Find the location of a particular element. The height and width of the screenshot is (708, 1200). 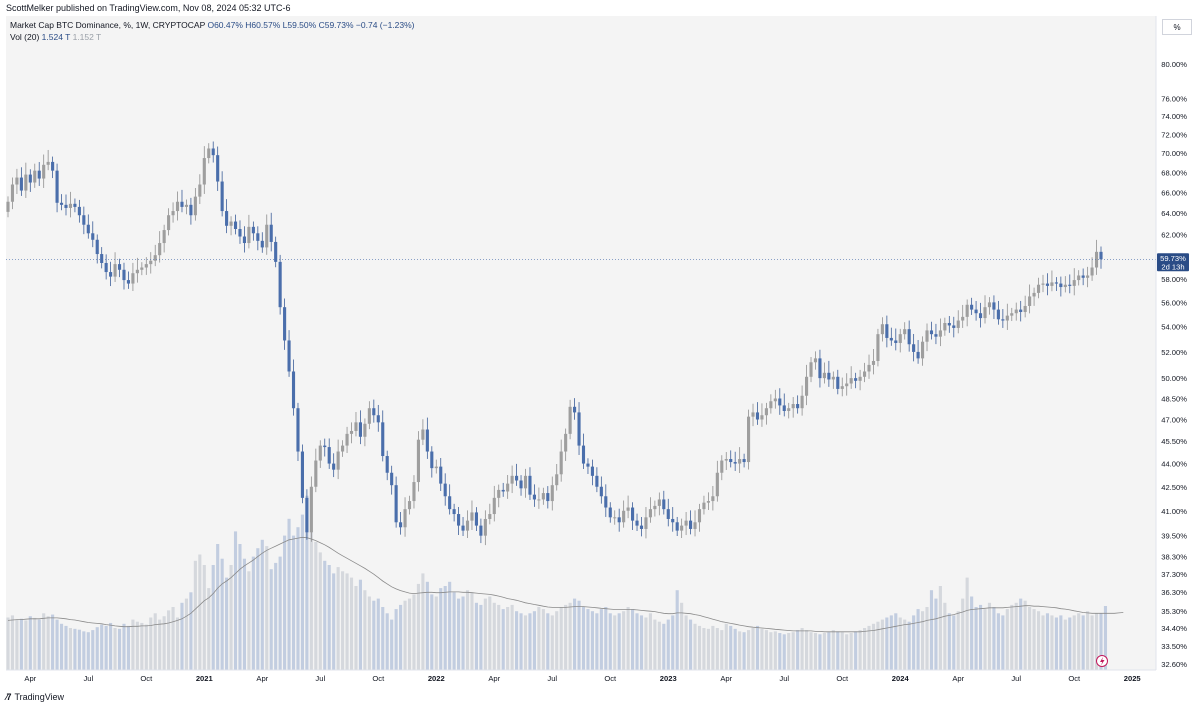

volume-value: 1.524 T is located at coordinates (56, 37).